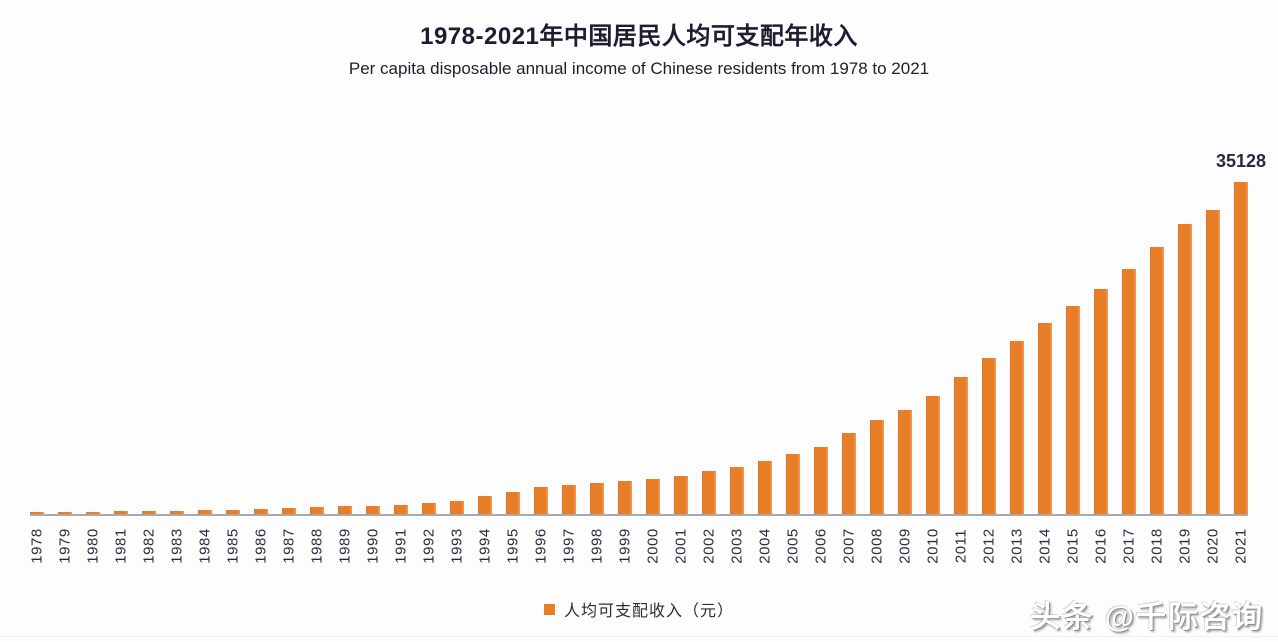 Image resolution: width=1278 pixels, height=642 pixels. What do you see at coordinates (737, 546) in the screenshot?
I see `x-tick-2003: 2003` at bounding box center [737, 546].